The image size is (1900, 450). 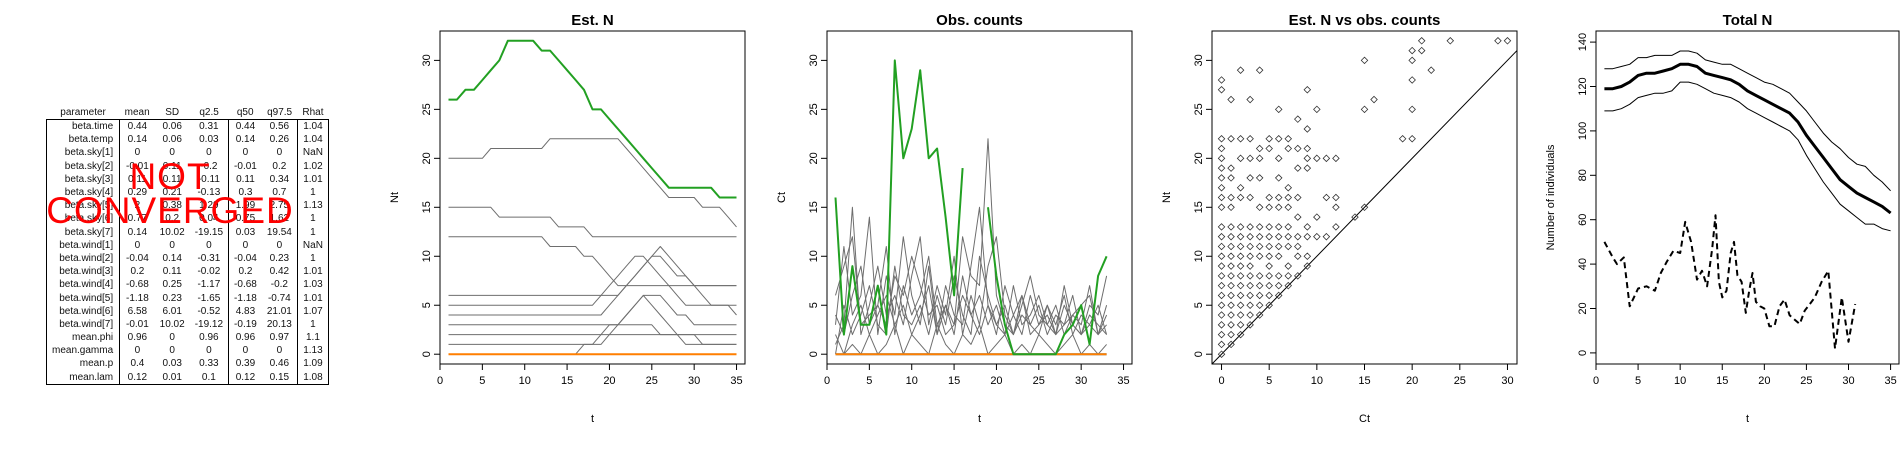 What do you see at coordinates (137, 338) in the screenshot?
I see `table-cell: 0.96` at bounding box center [137, 338].